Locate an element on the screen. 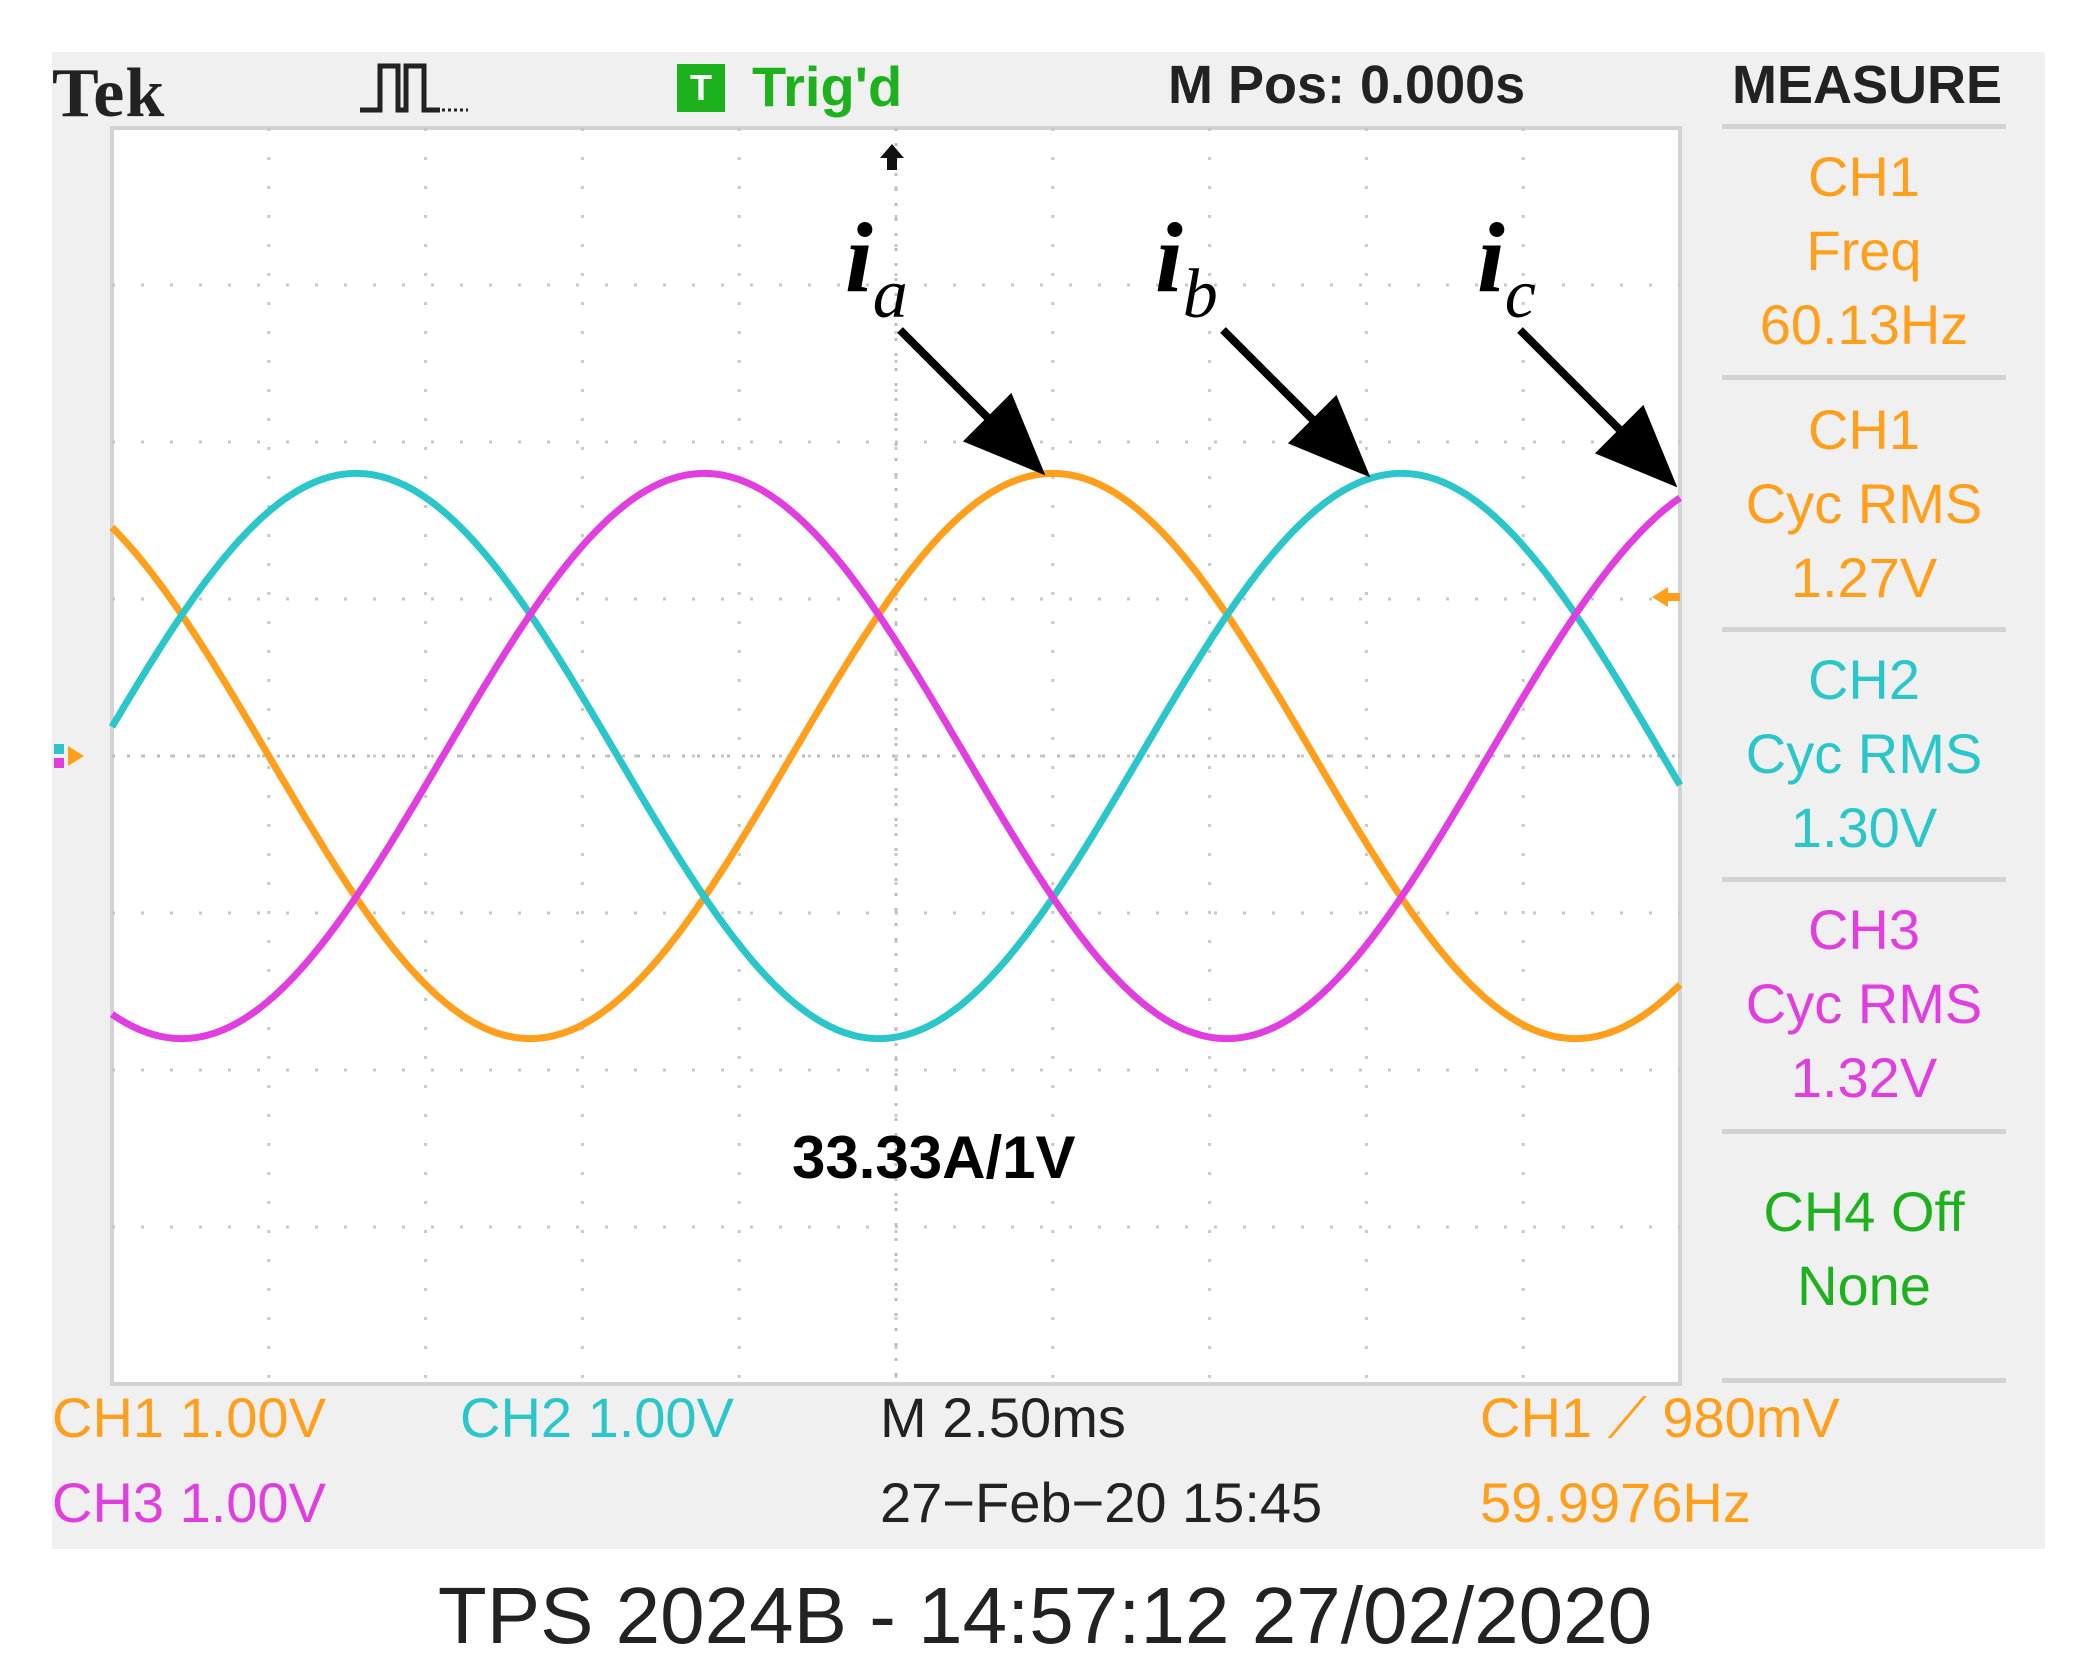  measure-slot-1-line-3: 60.13Hz is located at coordinates (1864, 324).